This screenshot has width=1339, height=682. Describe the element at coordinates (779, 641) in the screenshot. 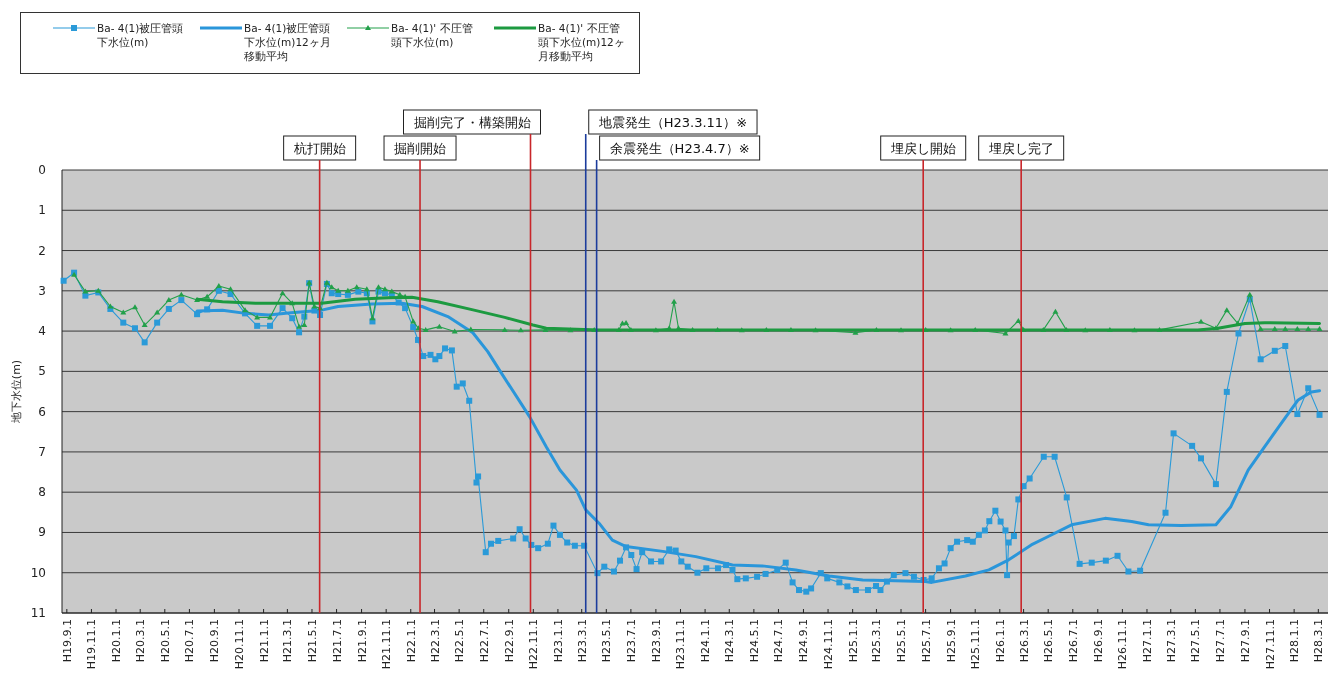

I see `x-tick-label: H24.7.1` at that location.